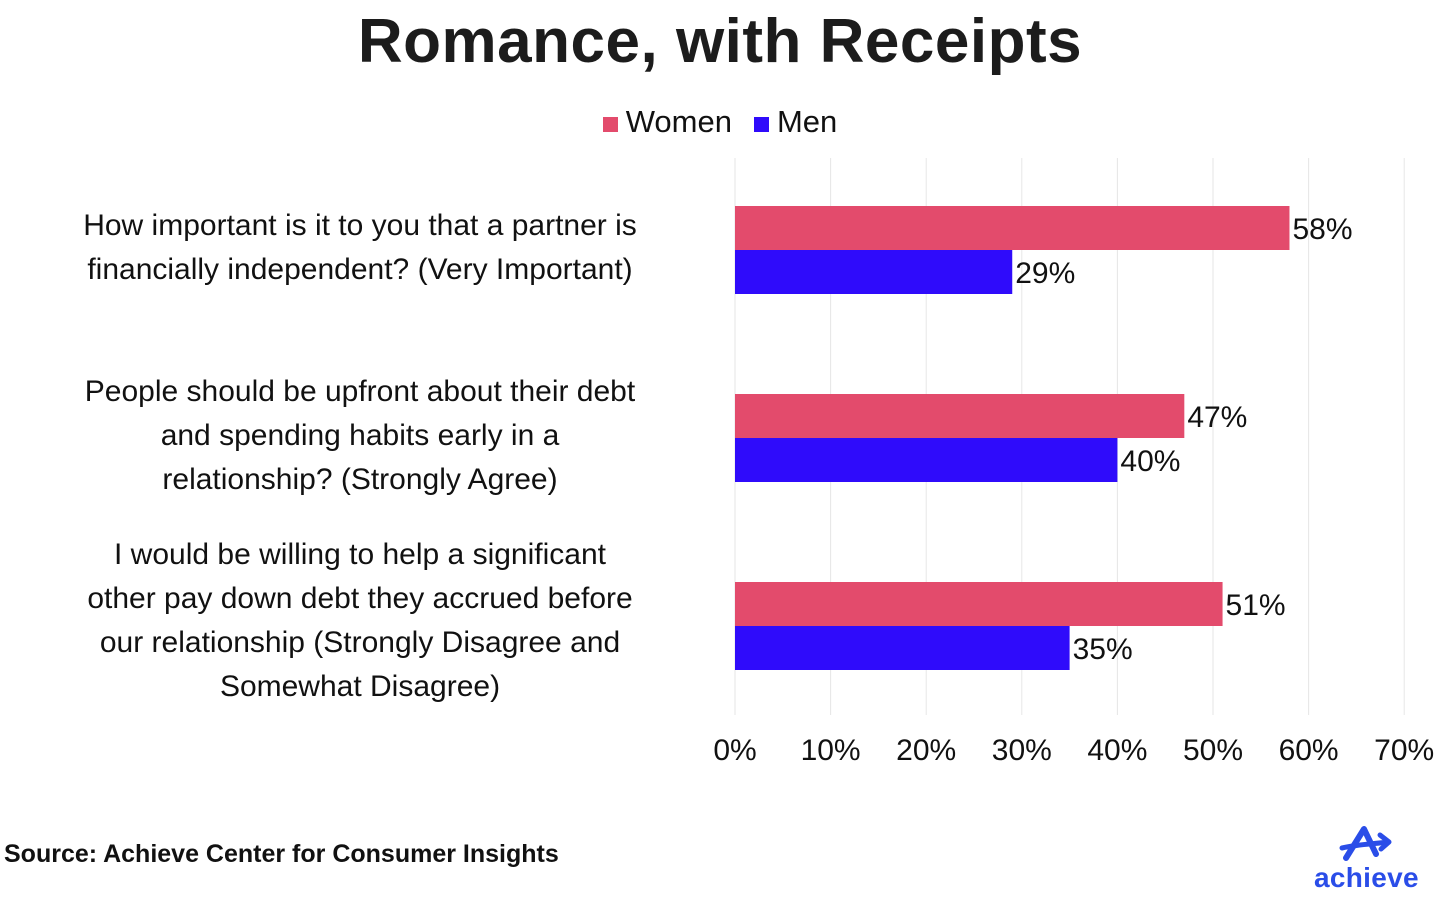 The image size is (1440, 915). What do you see at coordinates (360, 598) in the screenshot?
I see `category-label-line: other pay down debt they accrued before` at bounding box center [360, 598].